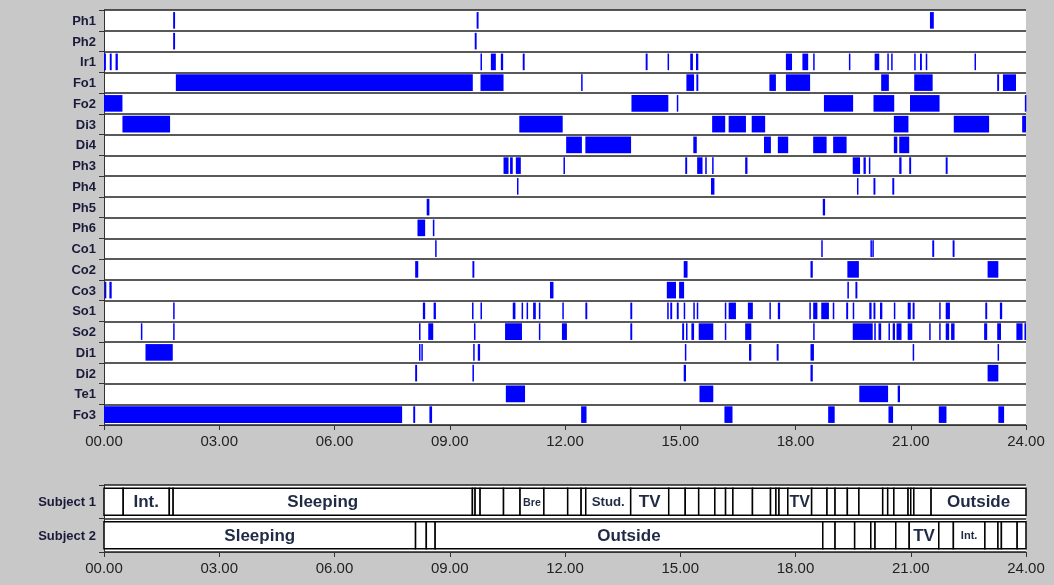 This screenshot has width=1054, height=585. I want to click on x-tick-label: 15.00, so click(680, 440).